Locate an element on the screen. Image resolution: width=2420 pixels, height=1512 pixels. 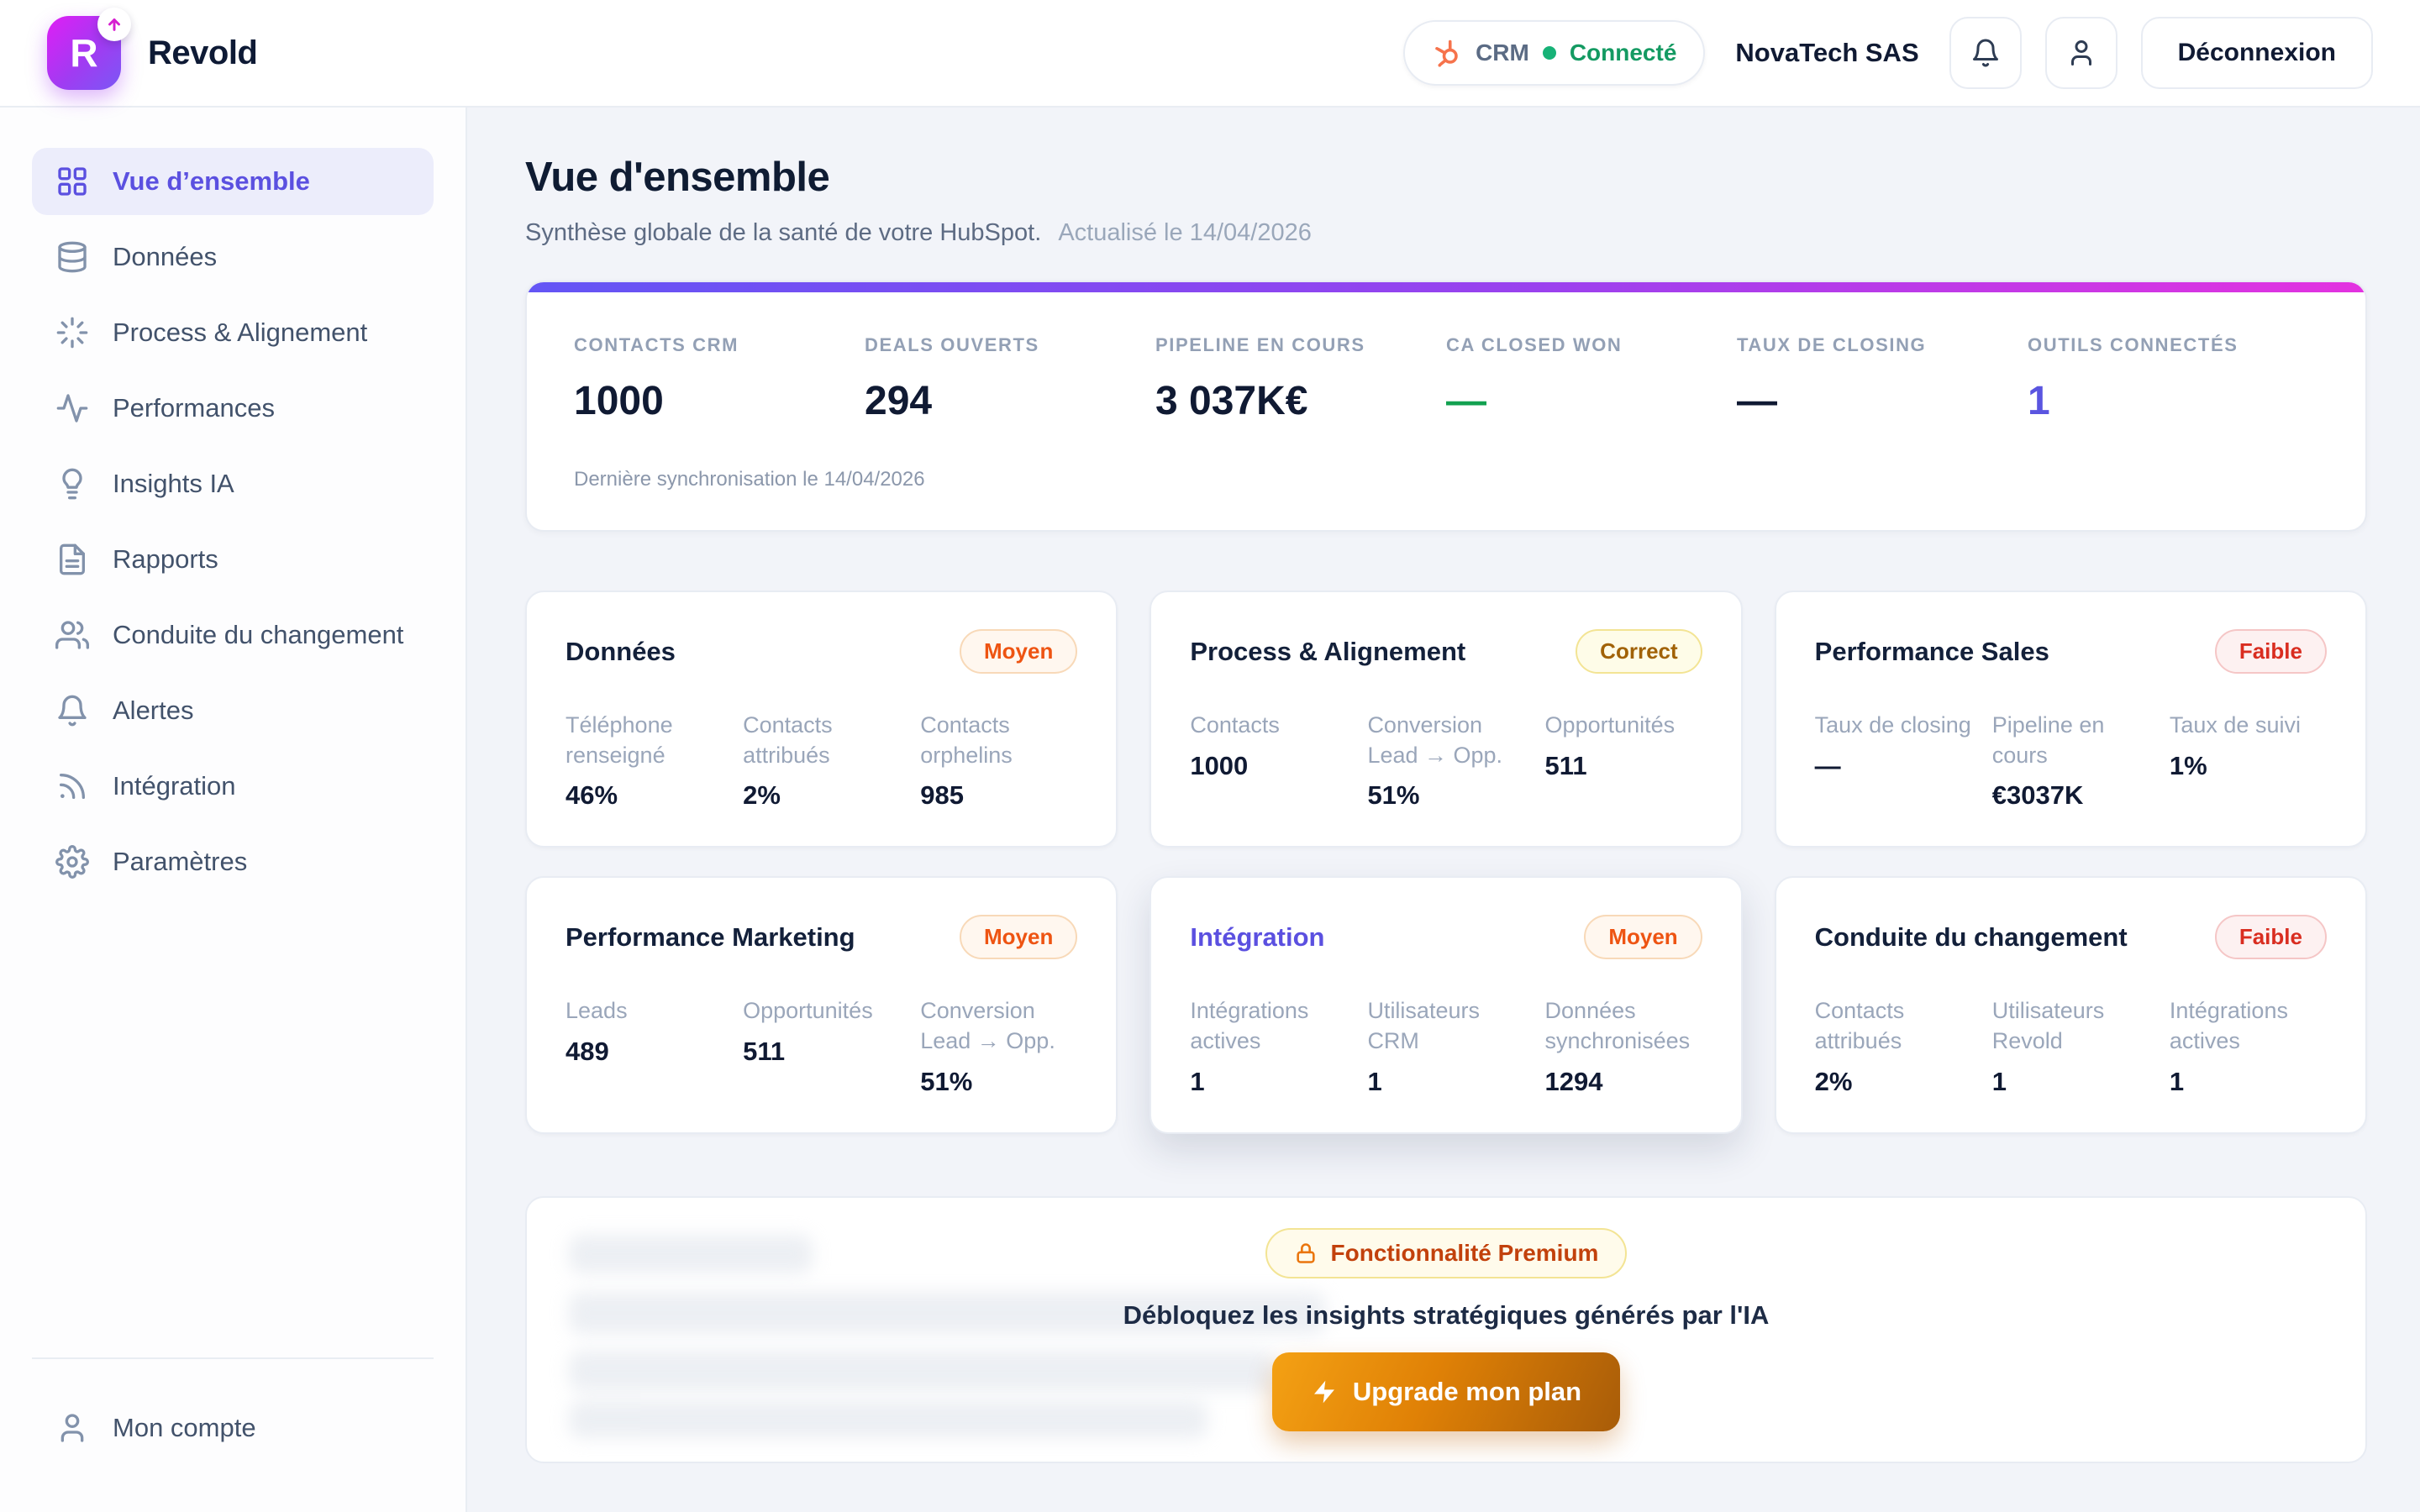
sidebar-item-donnees: Données is located at coordinates (233, 257).